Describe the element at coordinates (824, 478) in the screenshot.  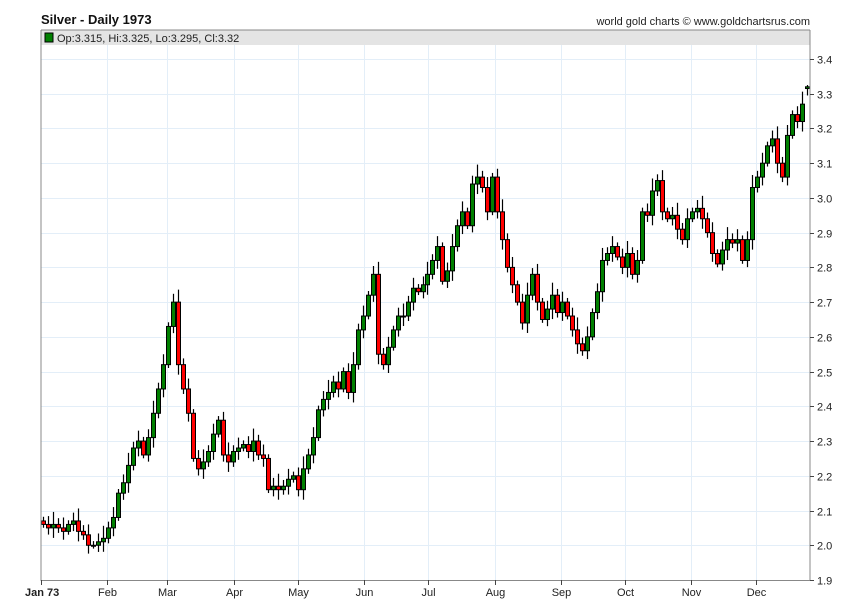
I see `y-tick-label: 2.2` at that location.